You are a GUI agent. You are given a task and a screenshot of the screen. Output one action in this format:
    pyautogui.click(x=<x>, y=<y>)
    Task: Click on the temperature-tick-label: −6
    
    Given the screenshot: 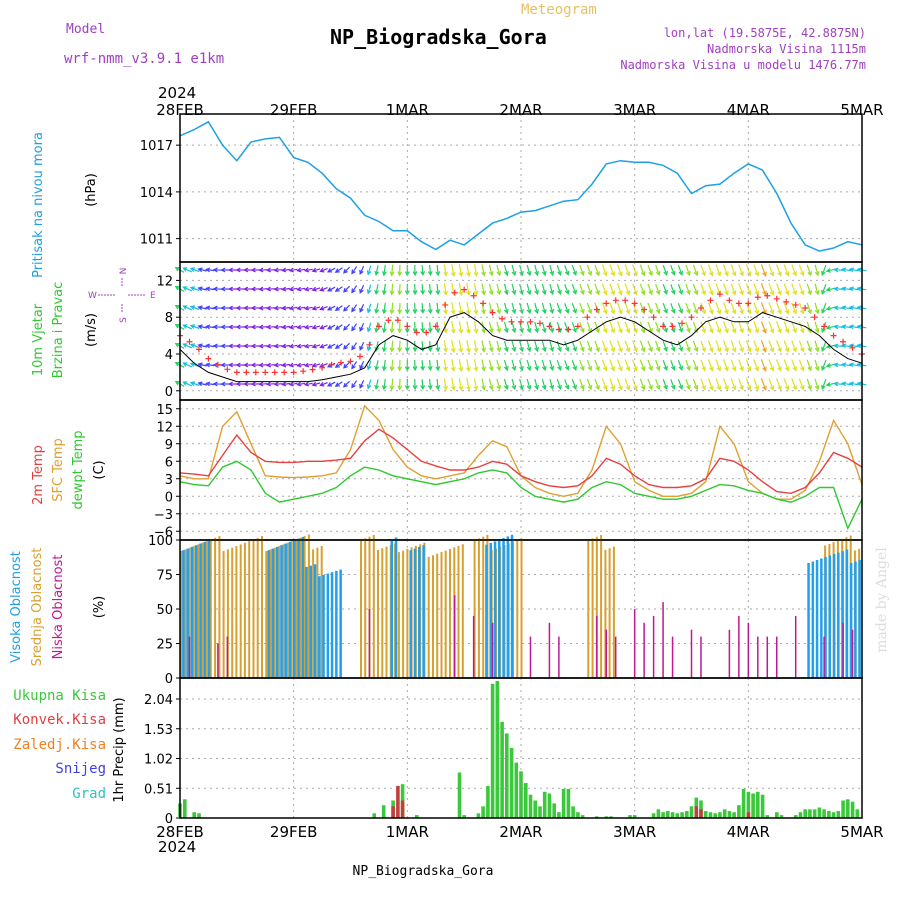 What is the action you would take?
    pyautogui.click(x=163, y=532)
    